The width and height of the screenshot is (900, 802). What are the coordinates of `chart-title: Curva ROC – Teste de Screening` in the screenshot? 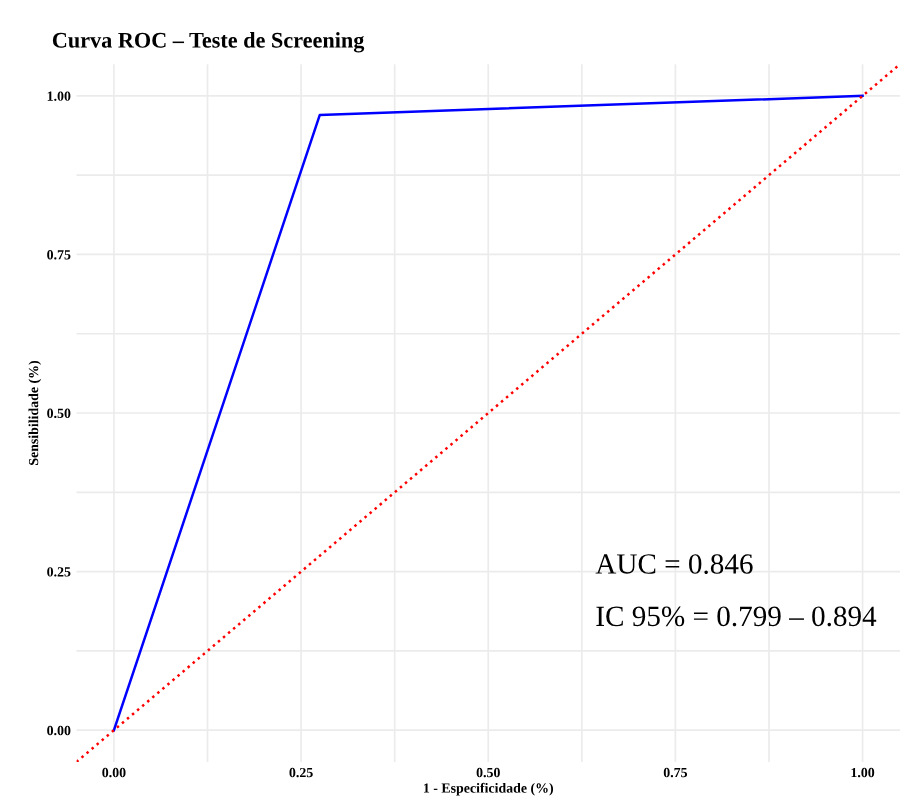 It's located at (208, 42).